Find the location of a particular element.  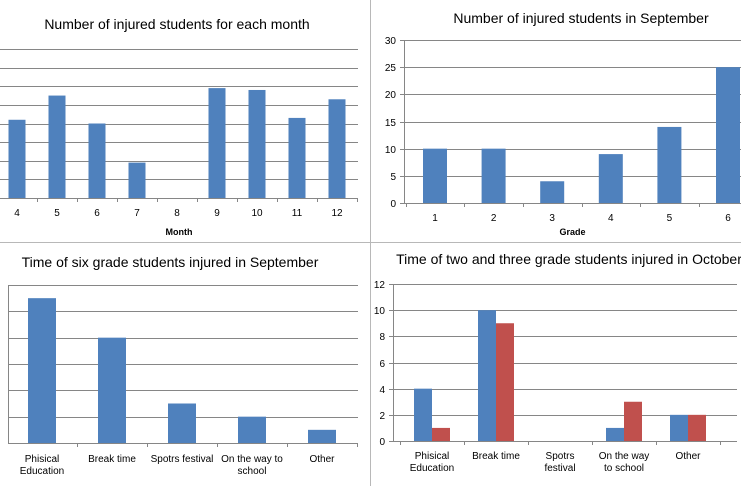

x-tick-label: On the way is located at coordinates (624, 456).